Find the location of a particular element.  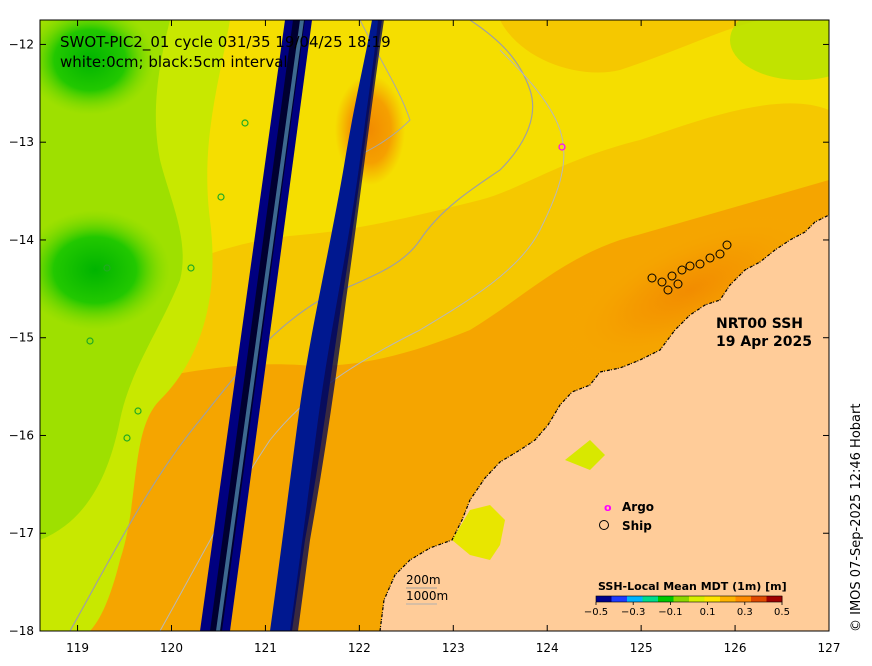

y-tick-label: −18 is located at coordinates (21, 631).